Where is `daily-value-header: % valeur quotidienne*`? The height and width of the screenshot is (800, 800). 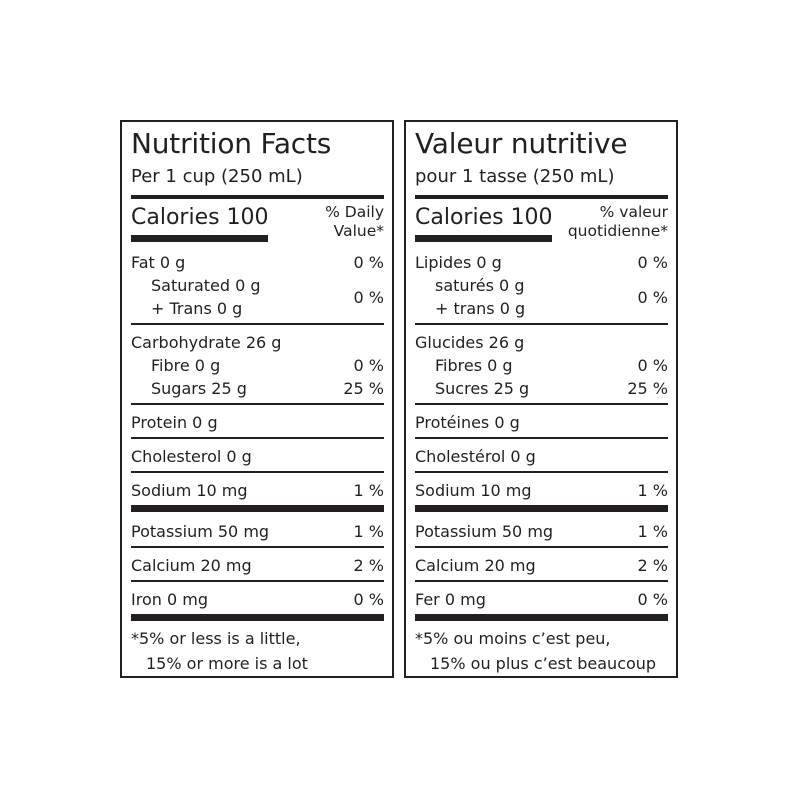
daily-value-header: % valeur quotidienne* is located at coordinates (618, 222).